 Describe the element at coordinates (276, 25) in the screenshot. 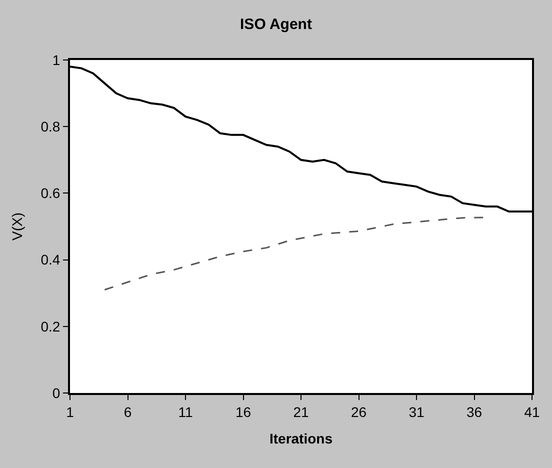

I see `chart-title: ISO Agent` at that location.